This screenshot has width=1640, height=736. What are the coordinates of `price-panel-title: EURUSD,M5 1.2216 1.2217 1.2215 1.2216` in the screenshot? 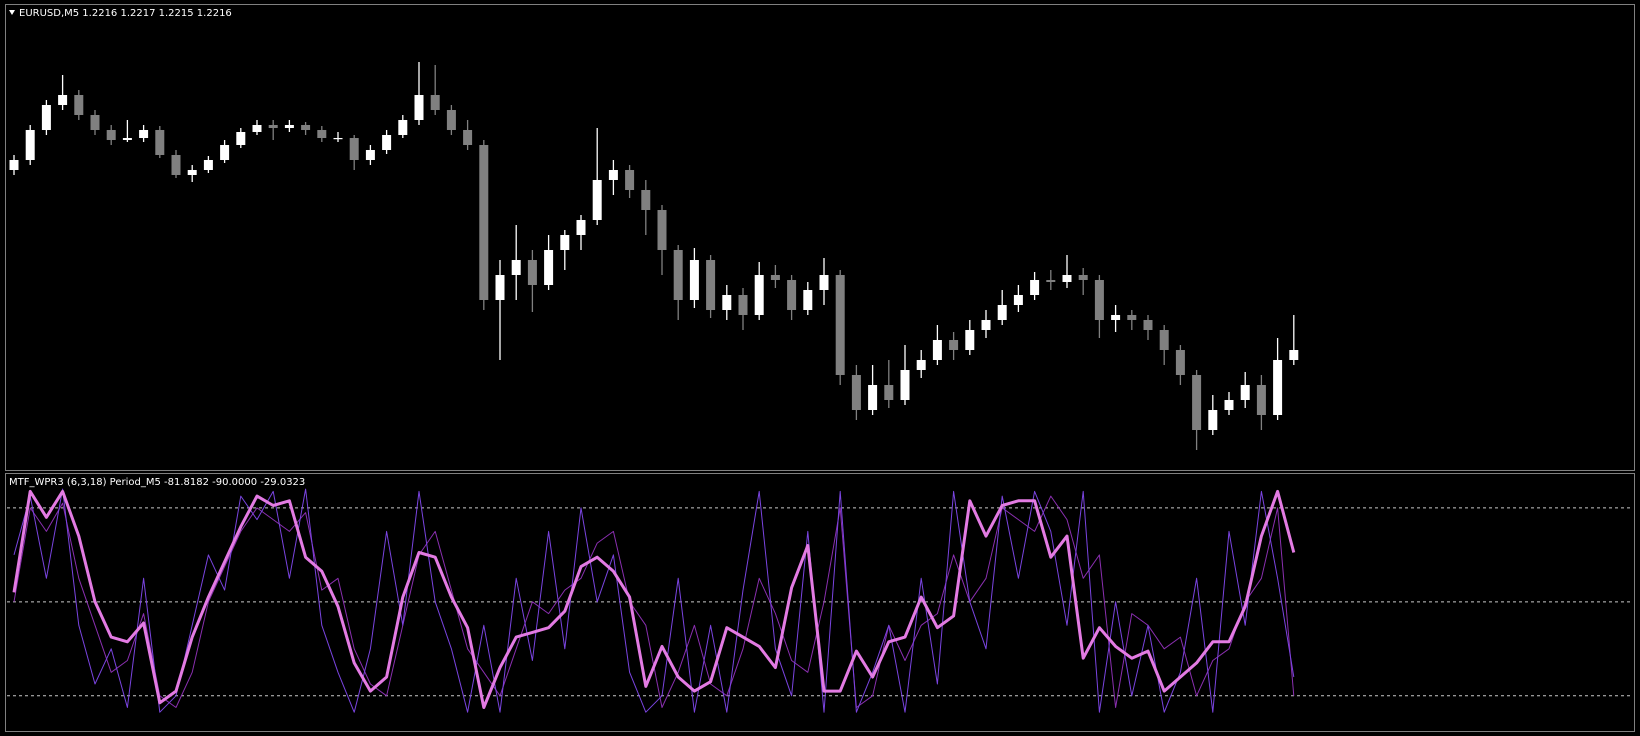 It's located at (125, 13).